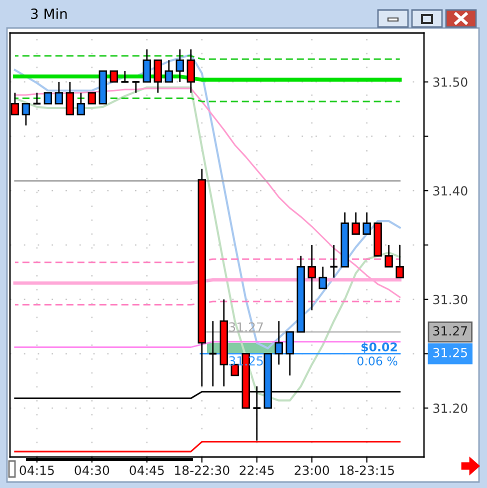 Image resolution: width=487 pixels, height=488 pixels. Describe the element at coordinates (377, 361) in the screenshot. I see `annotation: 0.06 %` at that location.